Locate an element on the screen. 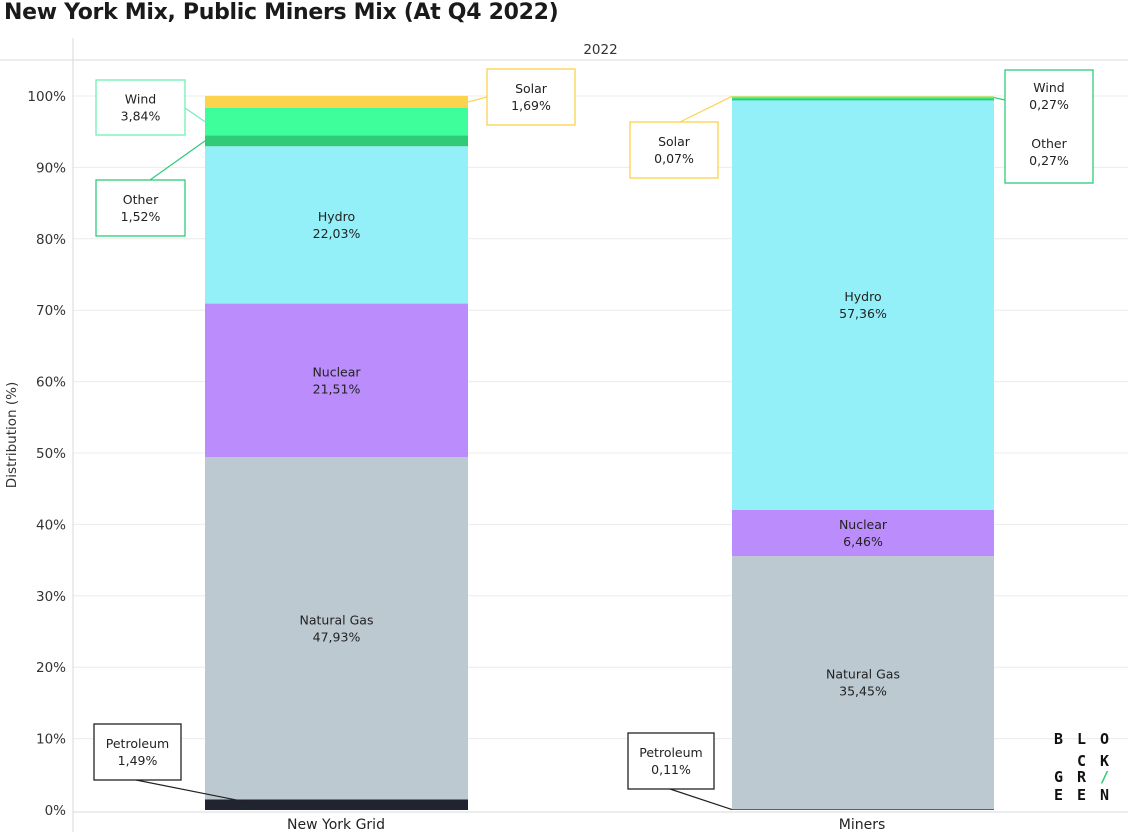 Image resolution: width=1130 pixels, height=832 pixels. bar-segment-miners-hydro is located at coordinates (863, 305).